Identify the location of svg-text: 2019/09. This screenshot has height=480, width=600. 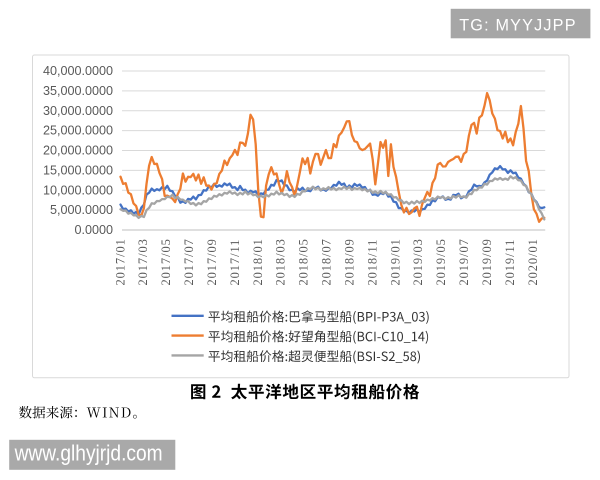
(487, 261).